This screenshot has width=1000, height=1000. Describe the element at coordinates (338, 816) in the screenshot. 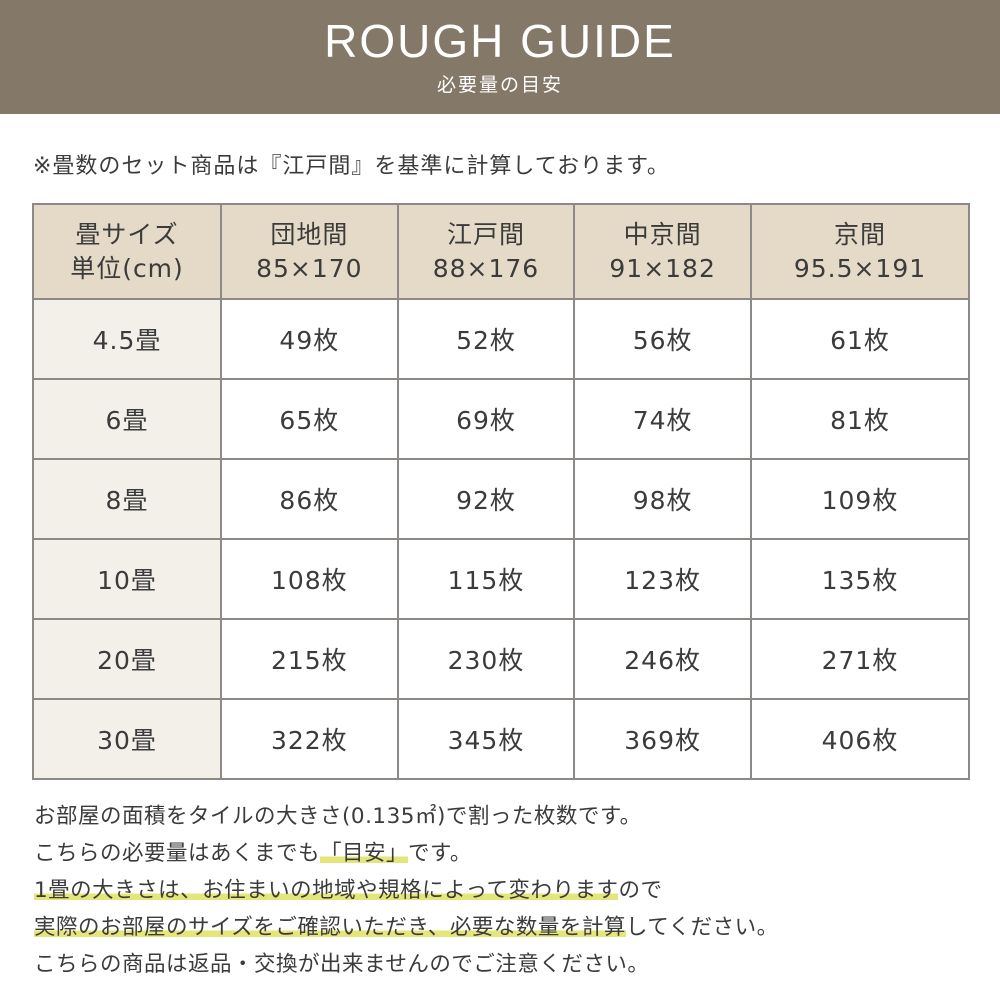

I see `footer-line: お部屋の面積をタイルの大きさ(0.135㎡)で割った枚数です。` at that location.